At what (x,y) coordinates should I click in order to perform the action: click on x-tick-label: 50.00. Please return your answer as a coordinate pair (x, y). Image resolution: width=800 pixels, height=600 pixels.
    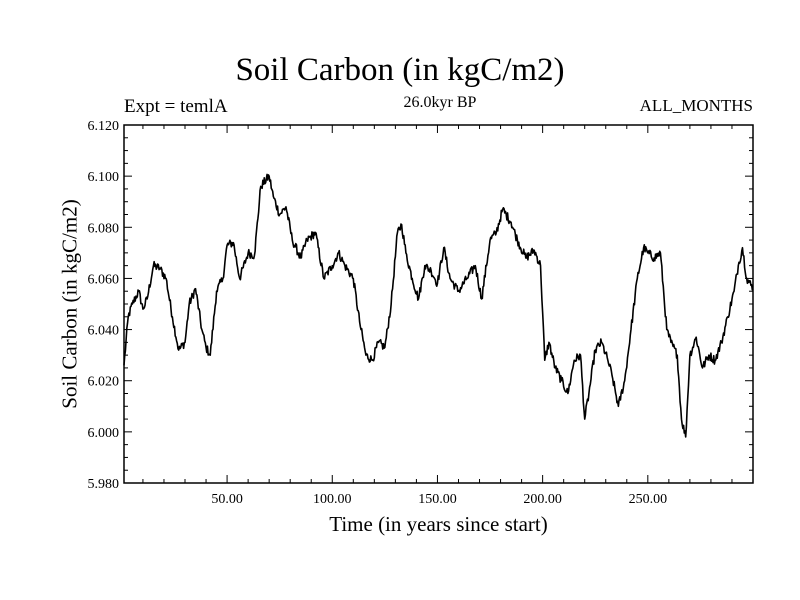
    Looking at the image, I should click on (227, 499).